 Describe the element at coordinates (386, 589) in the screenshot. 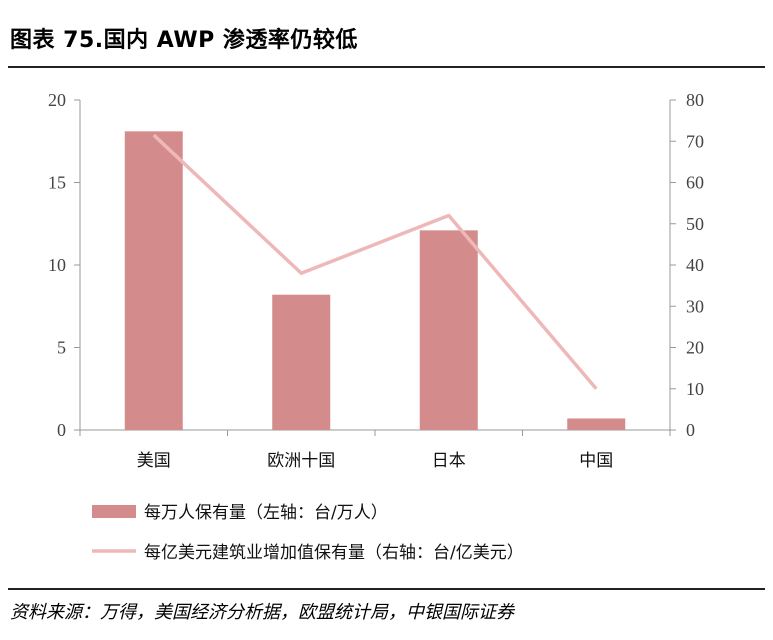

I see `bottom-rule` at that location.